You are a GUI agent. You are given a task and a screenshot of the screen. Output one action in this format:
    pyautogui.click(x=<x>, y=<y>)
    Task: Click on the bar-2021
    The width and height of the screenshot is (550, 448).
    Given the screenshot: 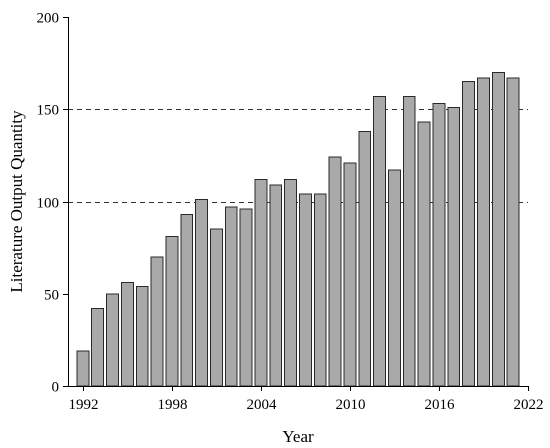 What is the action you would take?
    pyautogui.click(x=513, y=232)
    